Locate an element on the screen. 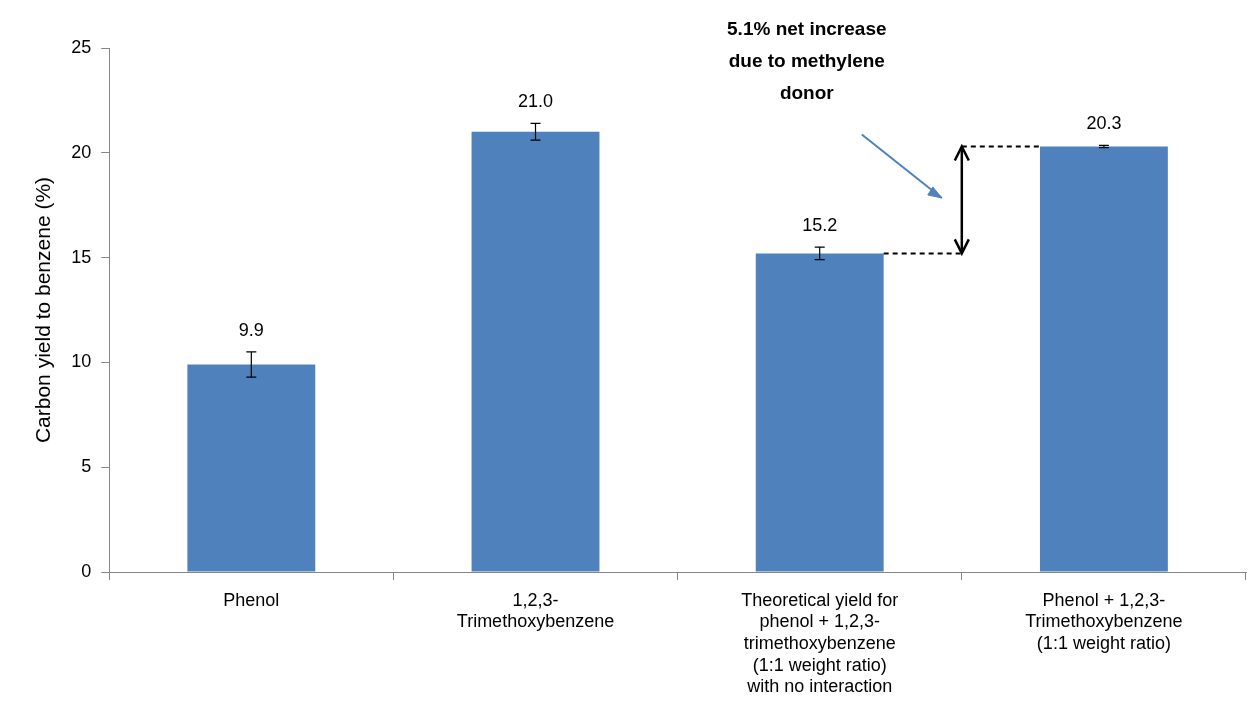 The image size is (1254, 719). data-label: 15.2 is located at coordinates (820, 225).